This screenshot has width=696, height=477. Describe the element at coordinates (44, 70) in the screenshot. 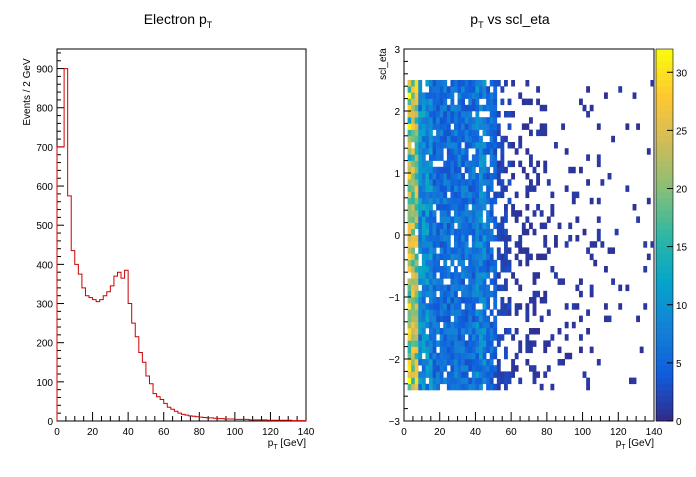

I see `y-tick-label: 900` at that location.